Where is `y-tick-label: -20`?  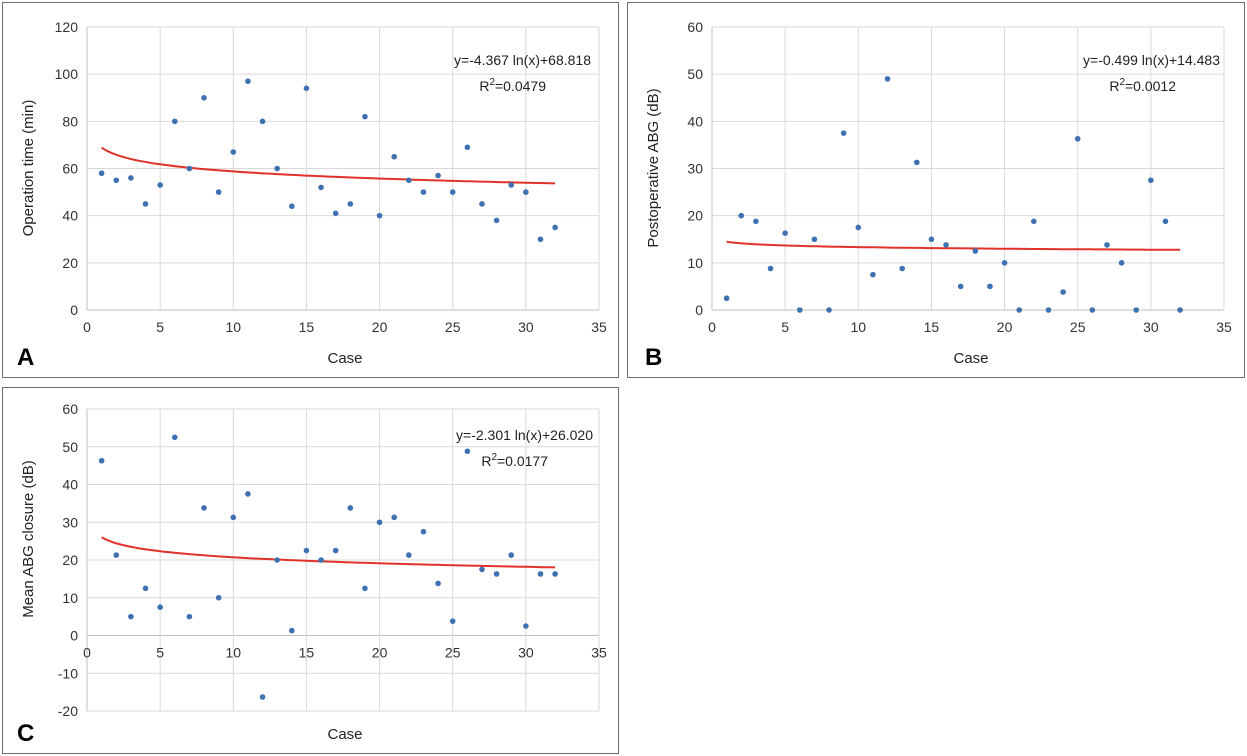
y-tick-label: -20 is located at coordinates (68, 711).